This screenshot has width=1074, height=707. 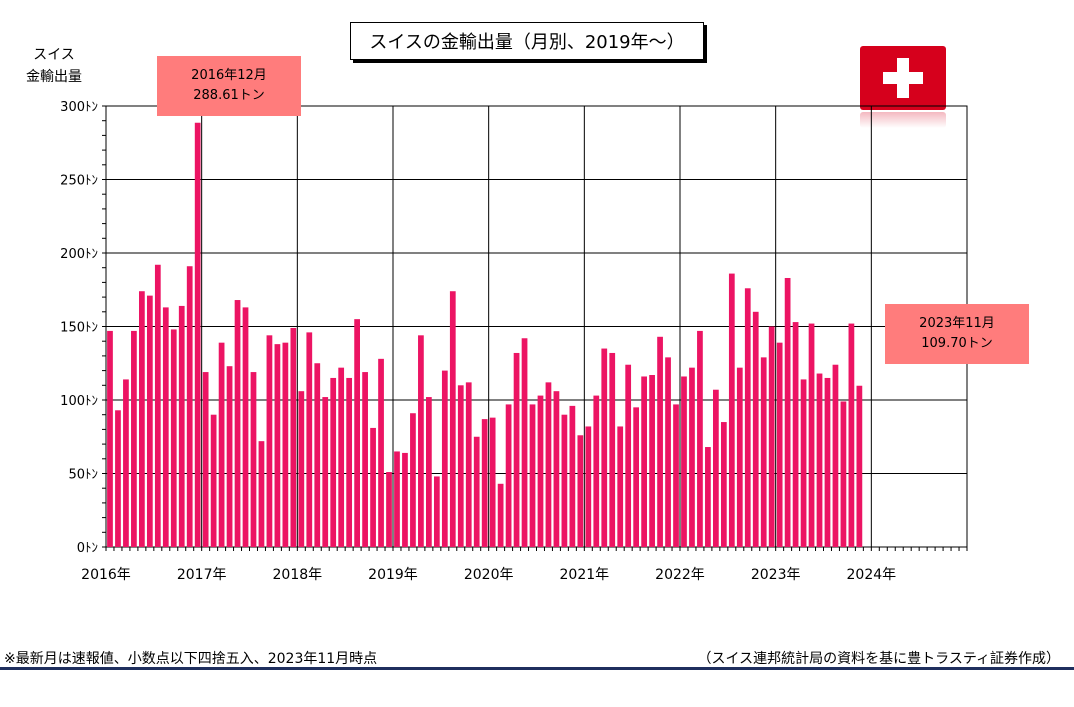 I want to click on x-year-label: 2016年, so click(x=106, y=575).